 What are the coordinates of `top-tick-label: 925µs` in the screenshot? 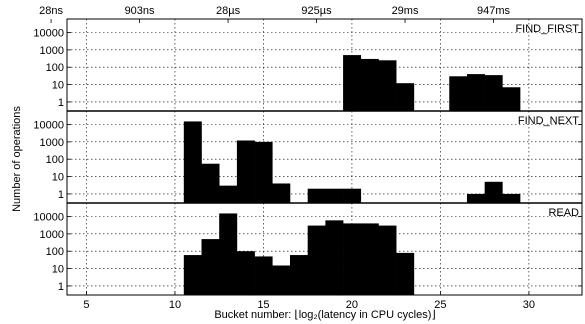 It's located at (316, 11).